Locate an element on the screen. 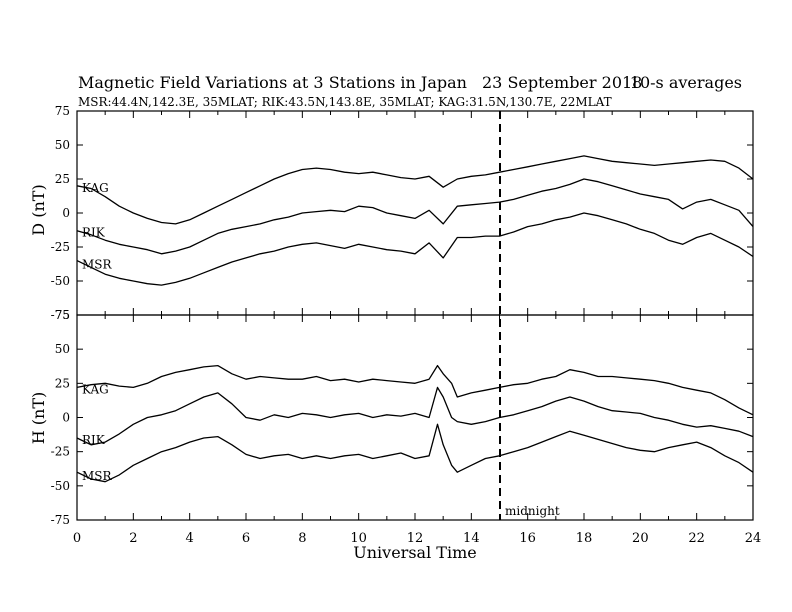  h-x-tick-label: 24 is located at coordinates (753, 538).